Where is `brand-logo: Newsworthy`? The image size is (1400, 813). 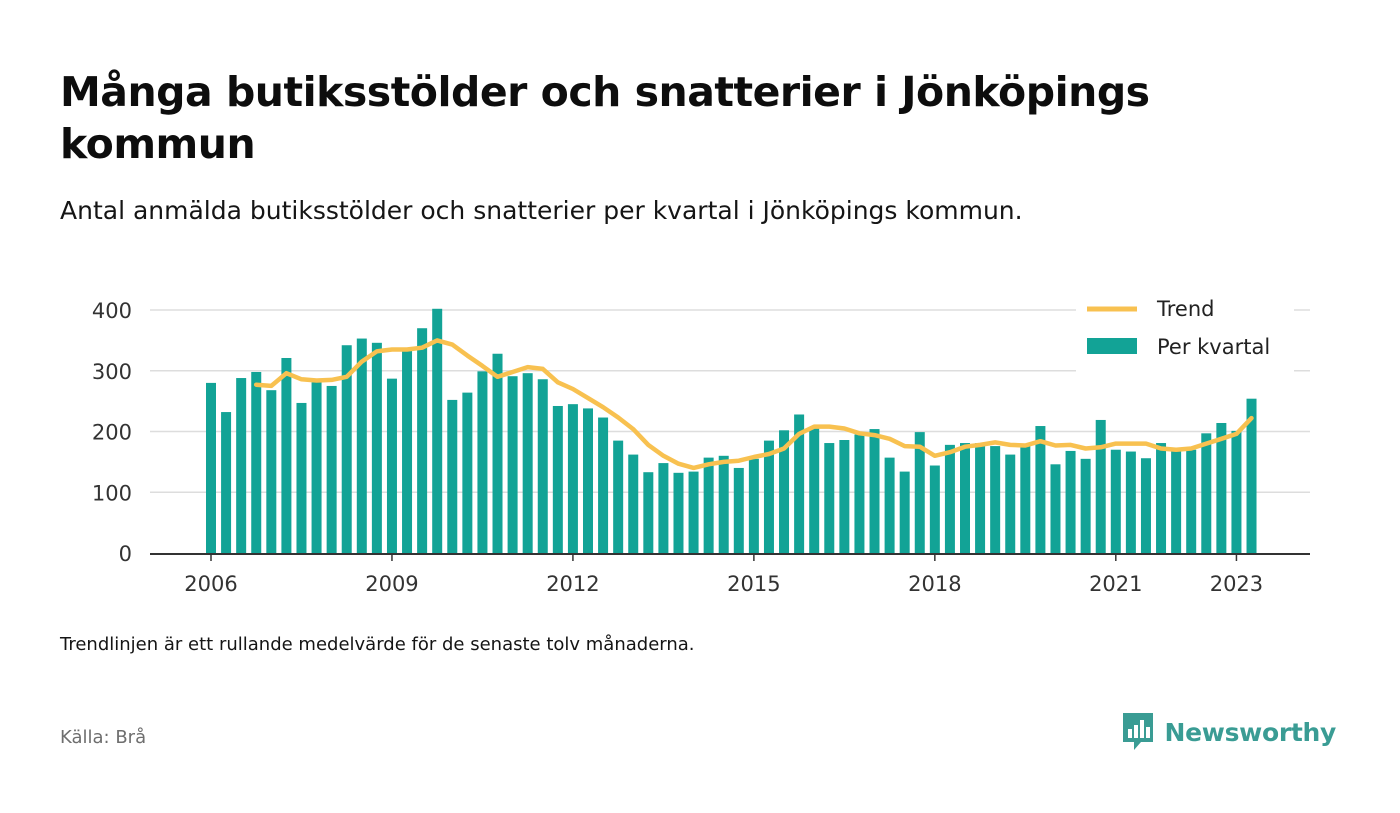 brand-logo: Newsworthy is located at coordinates (1229, 732).